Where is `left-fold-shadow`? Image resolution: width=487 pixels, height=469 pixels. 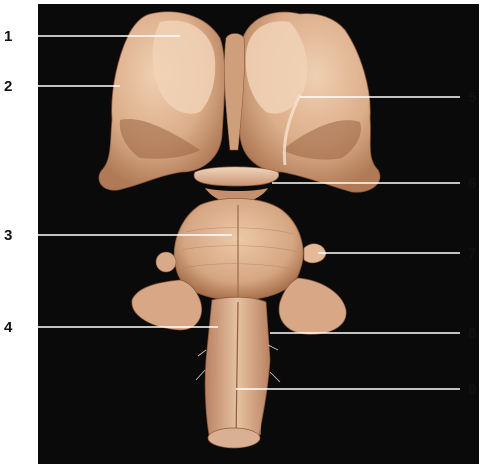 left-fold-shadow is located at coordinates (159, 139).